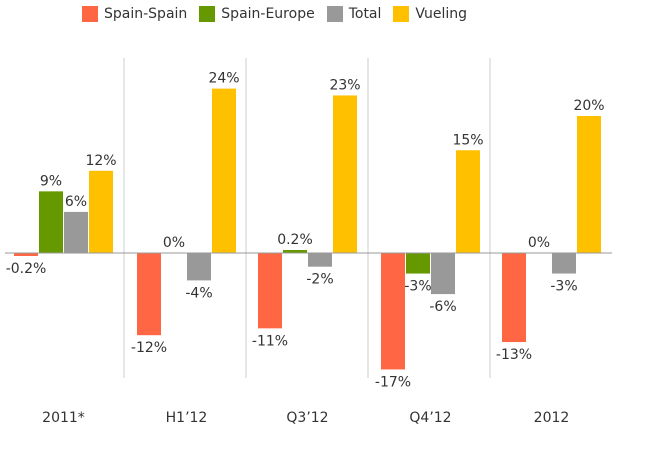  Describe the element at coordinates (268, 14) in the screenshot. I see `legend-label-spain-europe: Spain-Europe` at that location.